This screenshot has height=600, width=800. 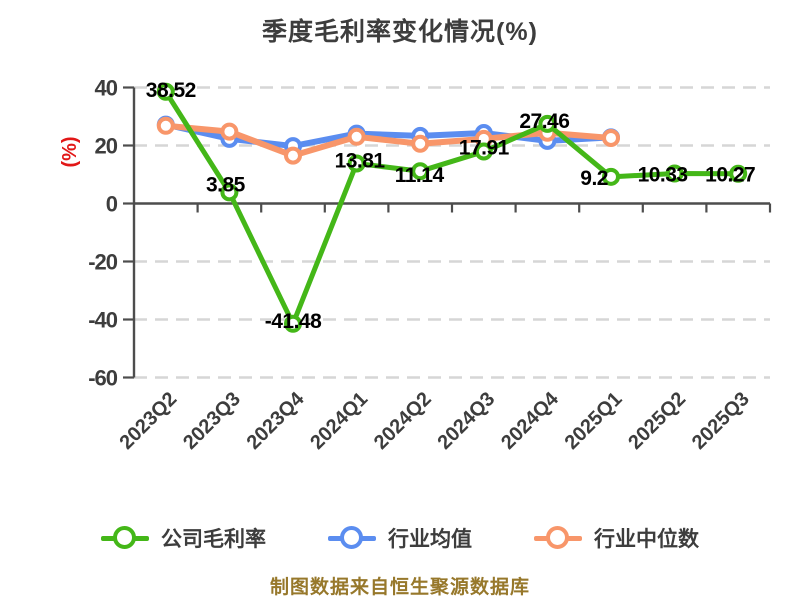 What do you see at coordinates (466, 421) in the screenshot?
I see `x-tick-label: 2024Q3` at bounding box center [466, 421].